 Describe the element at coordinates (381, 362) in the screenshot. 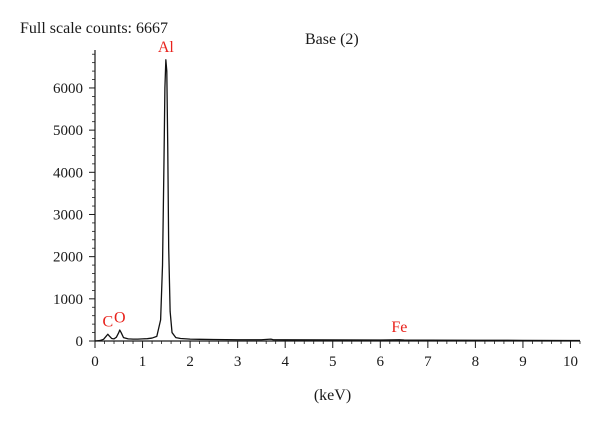

I see `x-tick-label: 6` at that location.